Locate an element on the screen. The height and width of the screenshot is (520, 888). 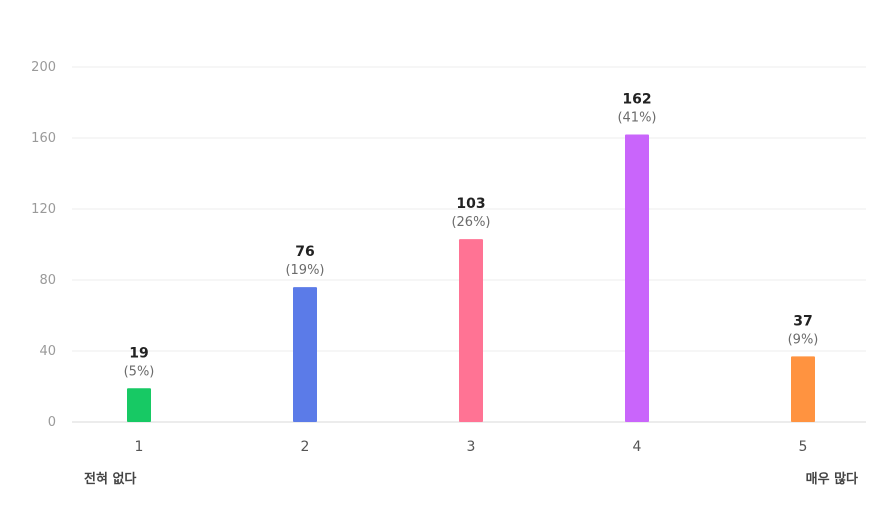
bar-value-label: 103 is located at coordinates (470, 204).